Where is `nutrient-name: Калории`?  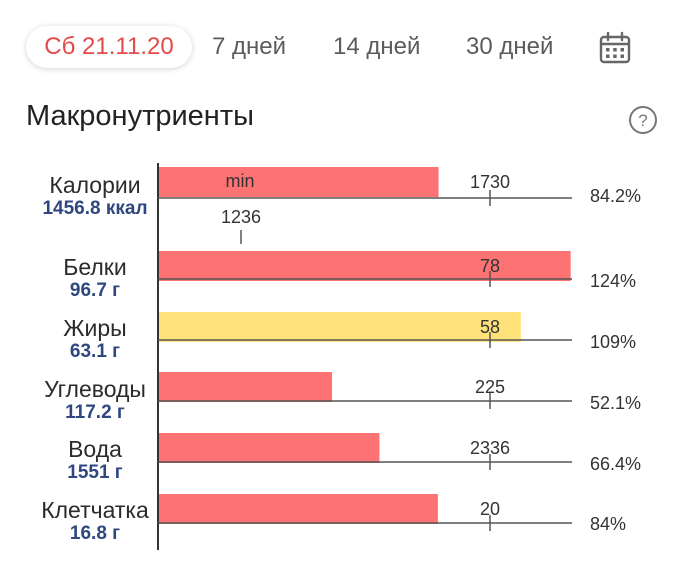 nutrient-name: Калории is located at coordinates (95, 185).